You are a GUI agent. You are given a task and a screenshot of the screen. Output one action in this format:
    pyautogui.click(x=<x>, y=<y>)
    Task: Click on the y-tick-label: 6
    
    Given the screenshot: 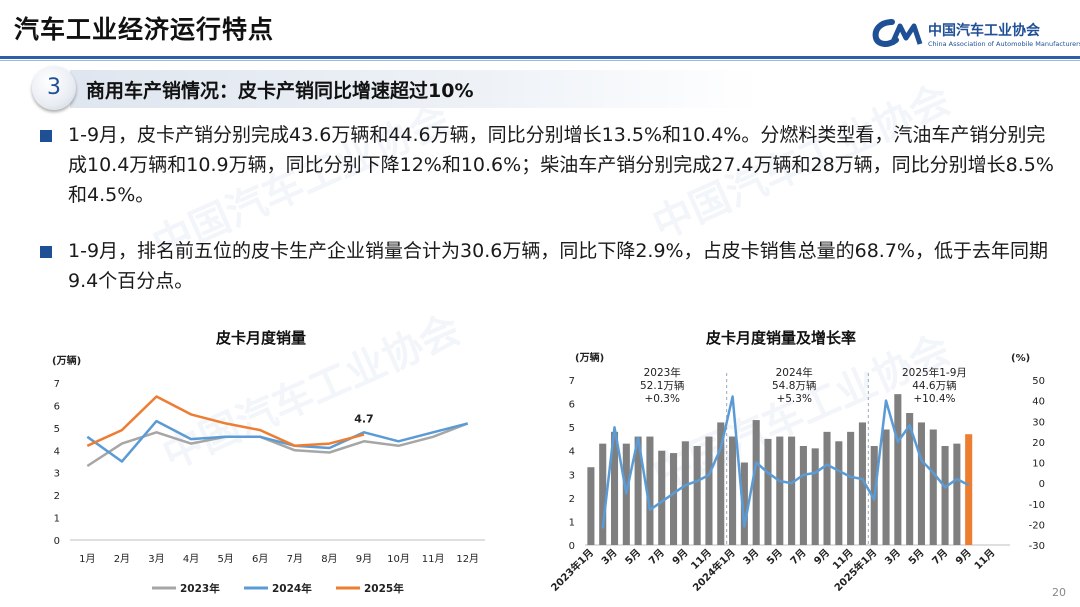 What is the action you would take?
    pyautogui.click(x=57, y=406)
    